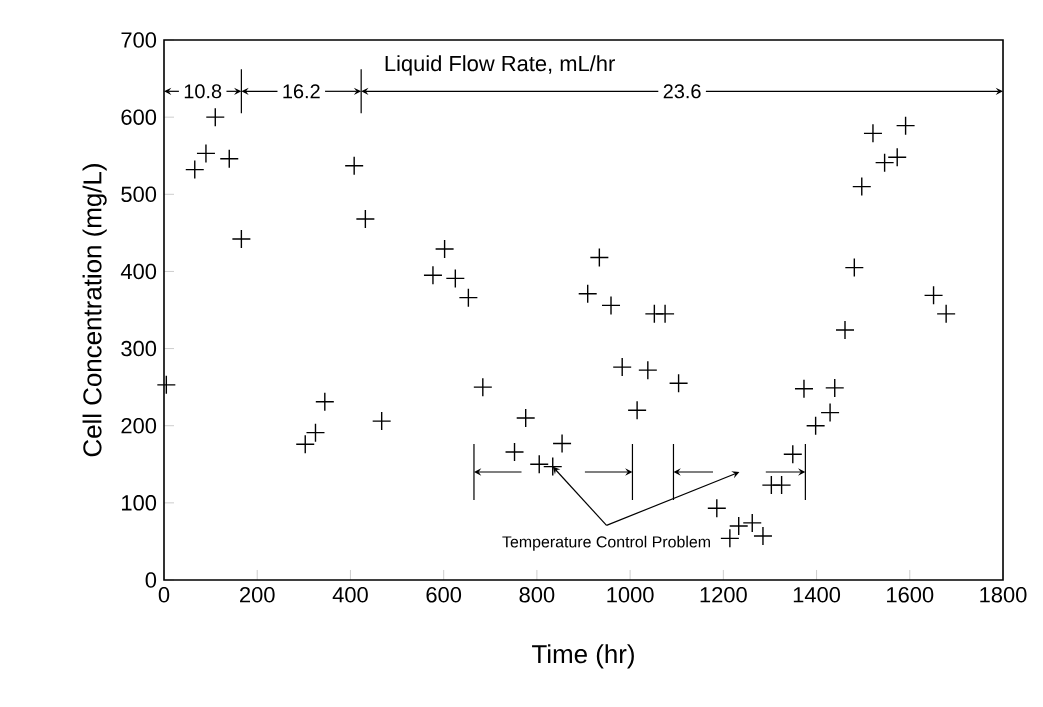 The image size is (1043, 707). What do you see at coordinates (139, 40) in the screenshot?
I see `y-tick-label: 700` at bounding box center [139, 40].